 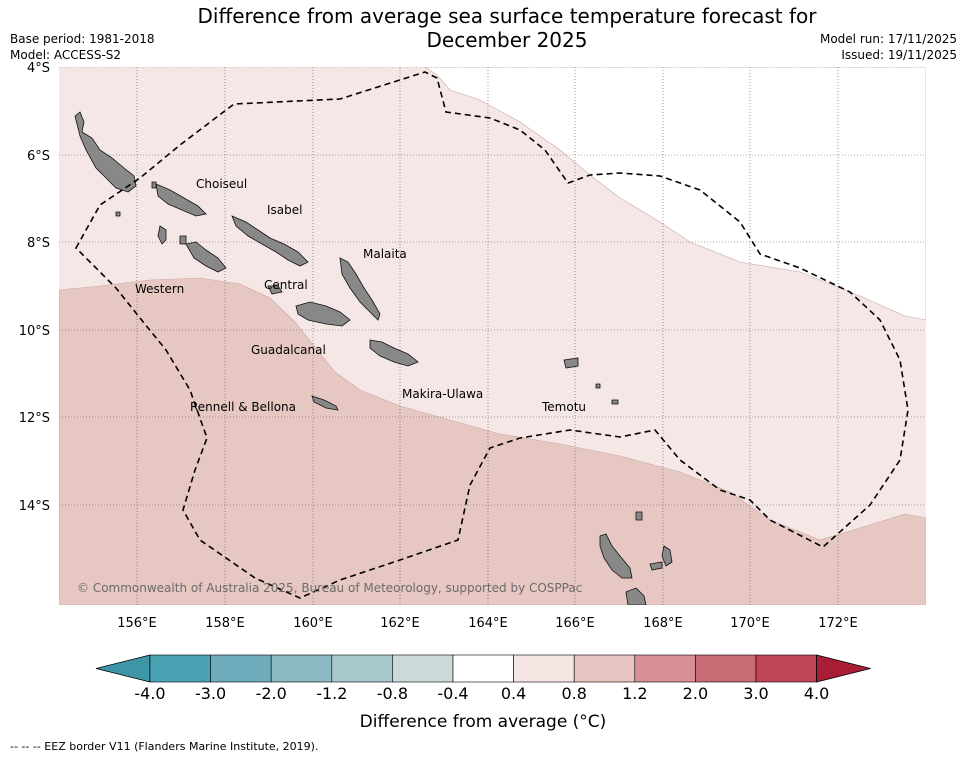 I want to click on lon-label: 156°E, so click(x=137, y=623).